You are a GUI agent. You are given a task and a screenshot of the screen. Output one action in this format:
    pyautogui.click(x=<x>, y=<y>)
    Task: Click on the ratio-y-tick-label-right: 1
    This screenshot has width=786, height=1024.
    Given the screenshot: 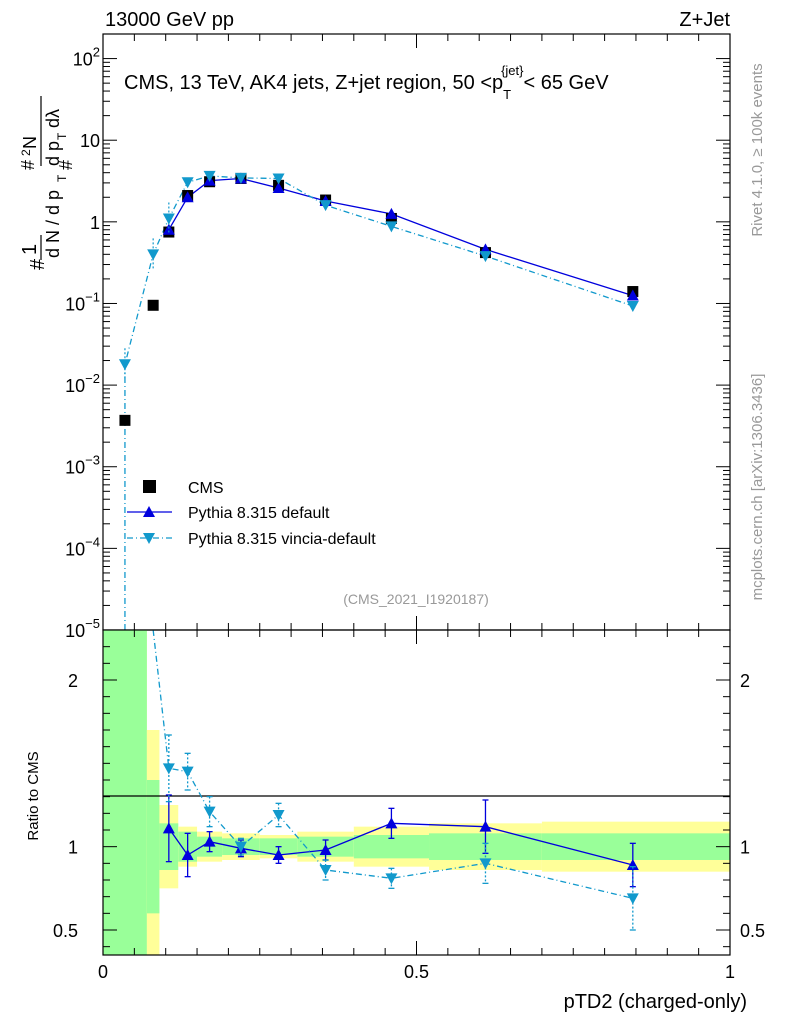 What is the action you would take?
    pyautogui.click(x=745, y=848)
    